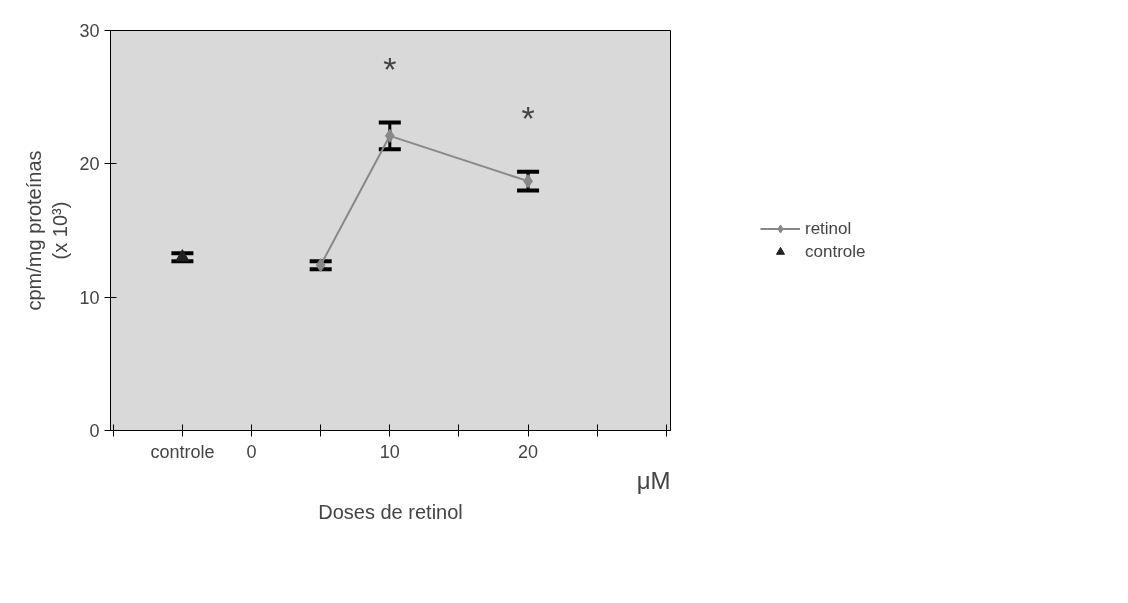  I want to click on y-tick-label: 20, so click(89, 164).